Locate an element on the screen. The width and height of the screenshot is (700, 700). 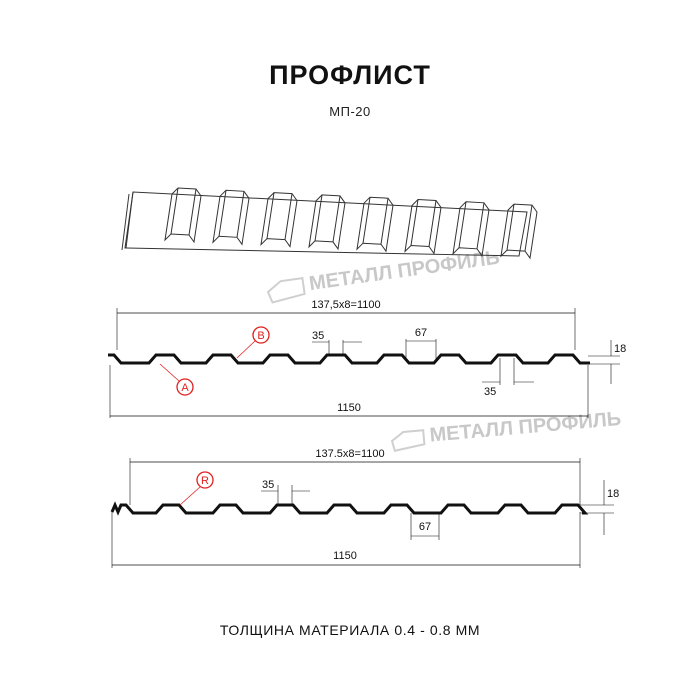
profile-r: 137.5x8=1100 1150 35 67 18 R is located at coordinates (364, 508).